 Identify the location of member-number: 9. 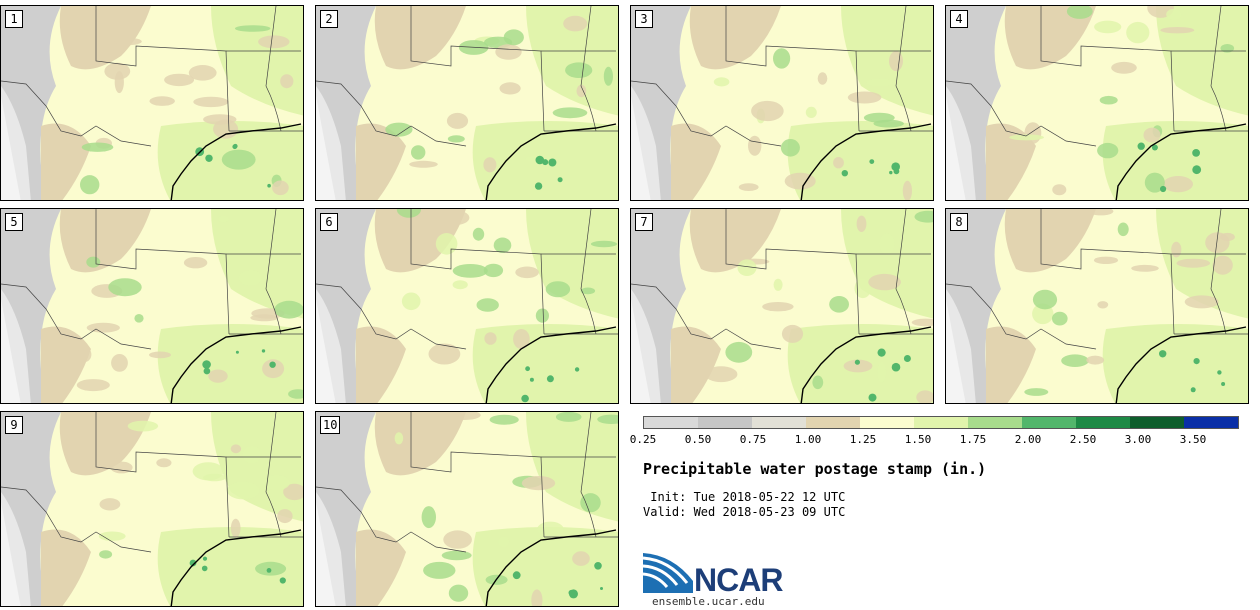
(14, 425).